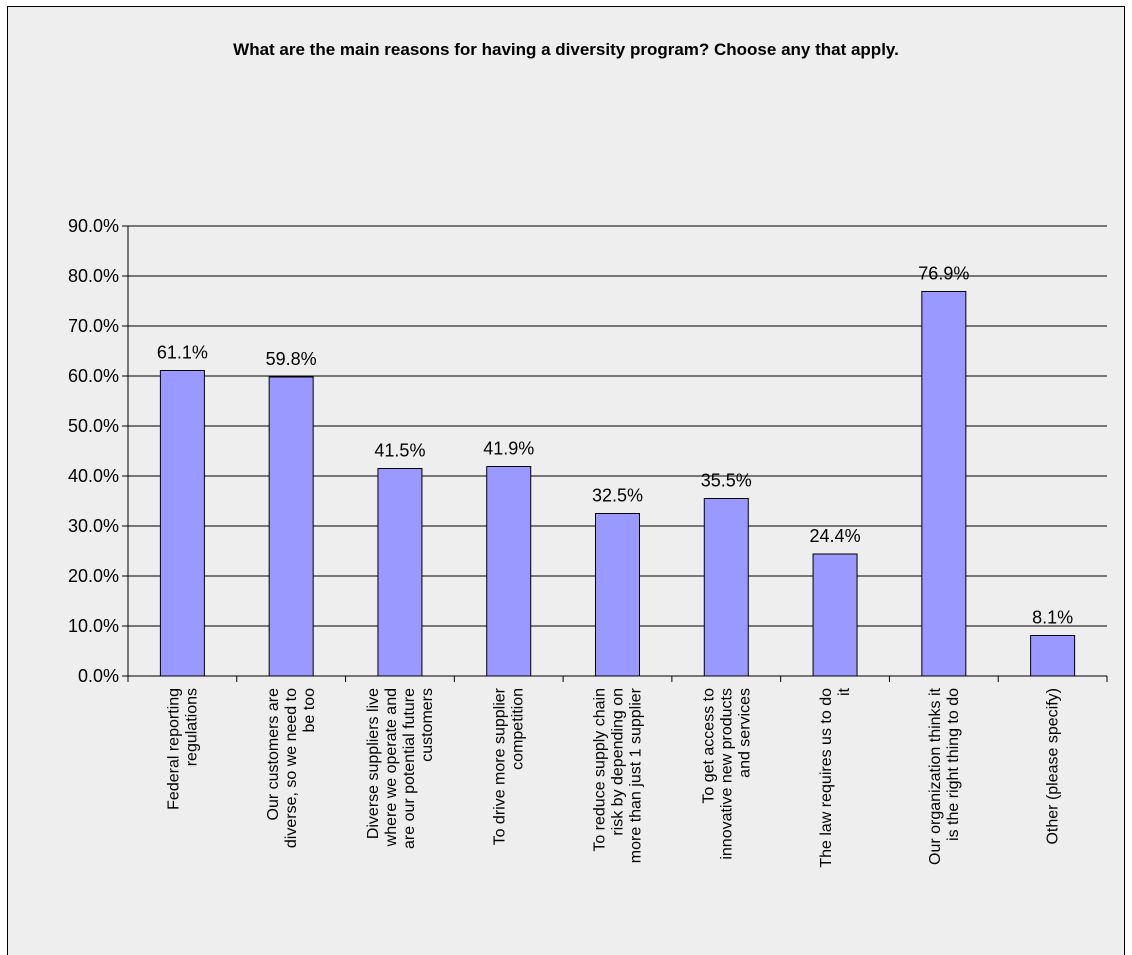 The height and width of the screenshot is (955, 1132). I want to click on x-category-label-line: Our customers are, so click(273, 754).